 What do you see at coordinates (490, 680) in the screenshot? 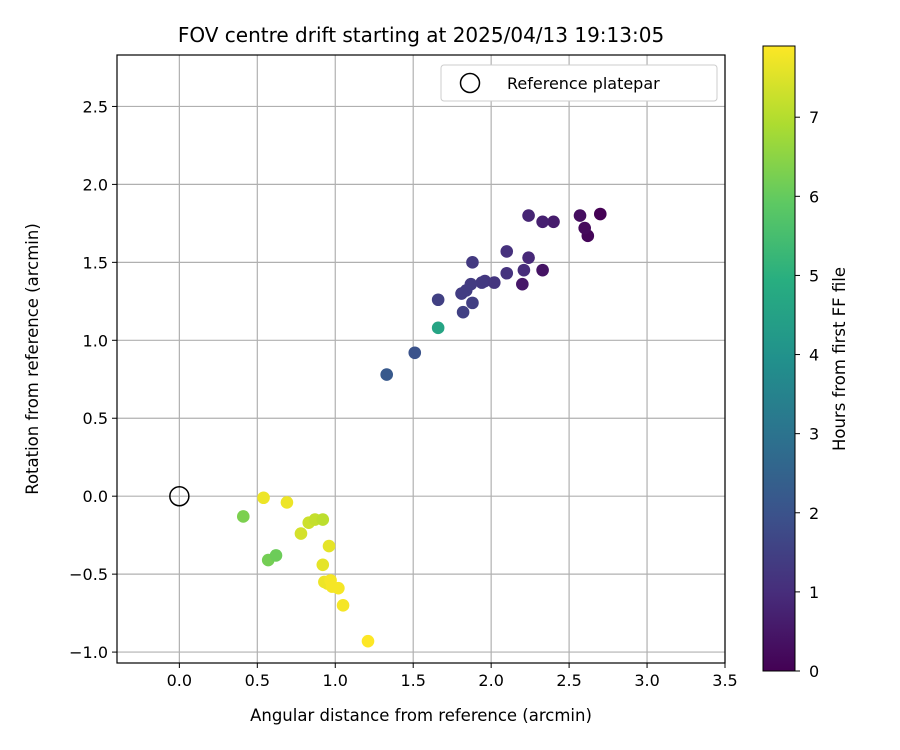
I see `x-tick-label: 2.0` at bounding box center [490, 680].